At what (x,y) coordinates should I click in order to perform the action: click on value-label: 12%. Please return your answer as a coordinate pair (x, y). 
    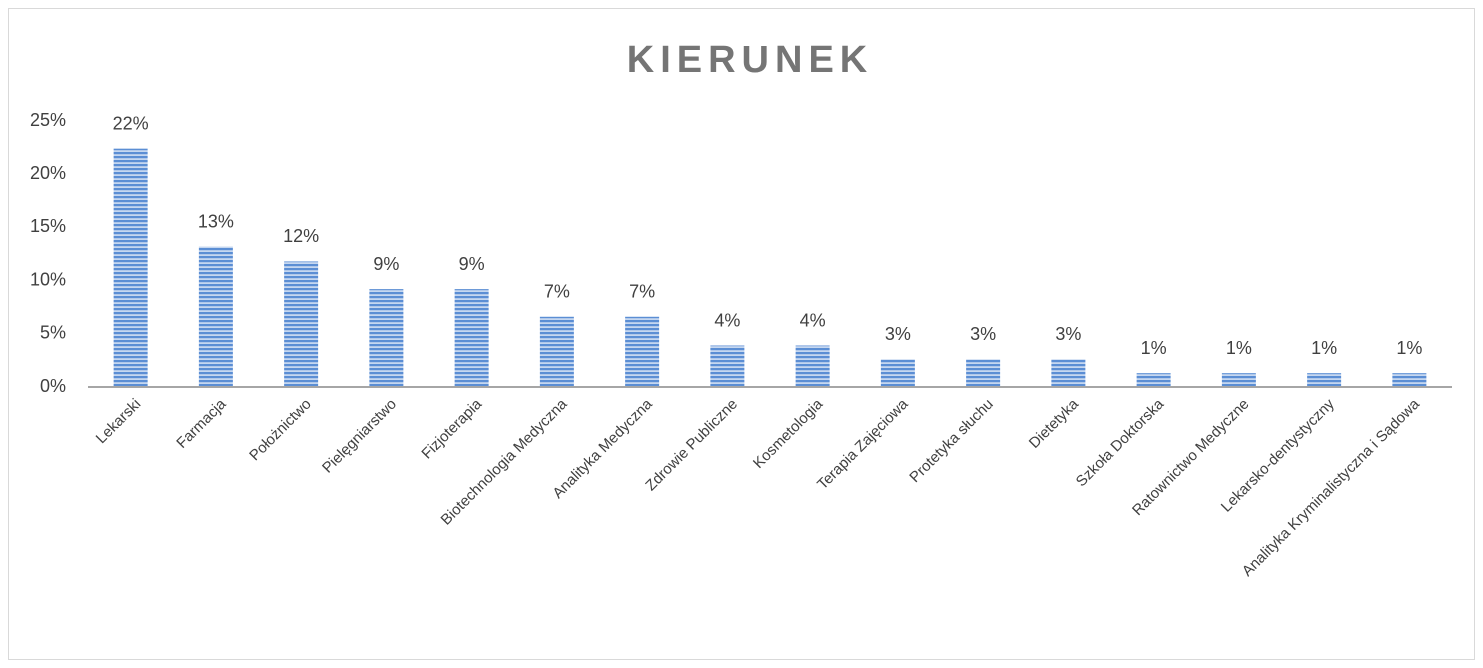
    Looking at the image, I should click on (301, 236).